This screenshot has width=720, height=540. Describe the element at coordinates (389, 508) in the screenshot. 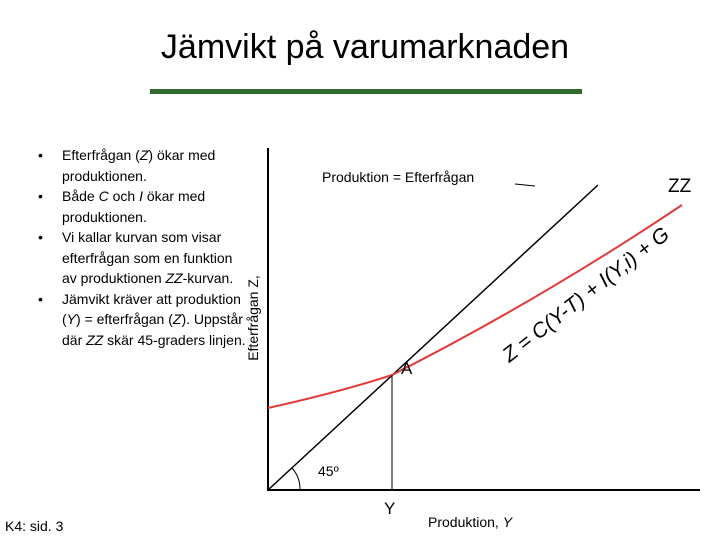

I see `x-point-label: Y` at that location.